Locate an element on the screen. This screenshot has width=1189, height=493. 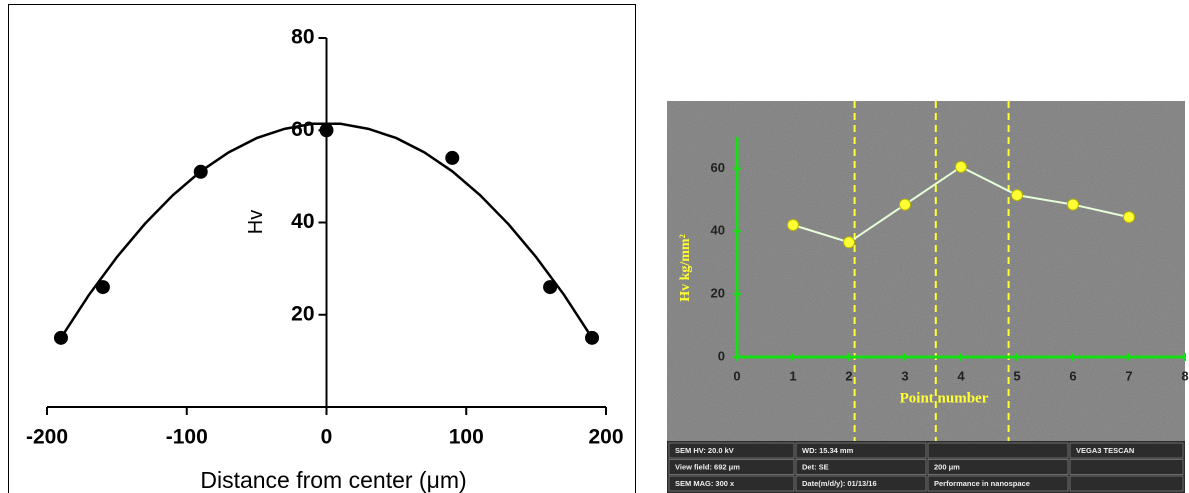
info-text: SEM MAG: 300 x is located at coordinates (705, 483).